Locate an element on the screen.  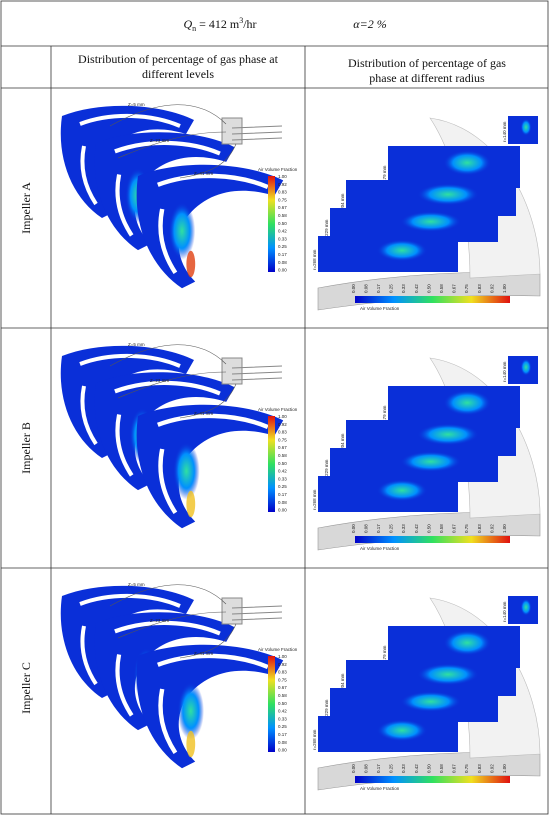
radius-label: r=229 mm is located at coordinates (326, 709).